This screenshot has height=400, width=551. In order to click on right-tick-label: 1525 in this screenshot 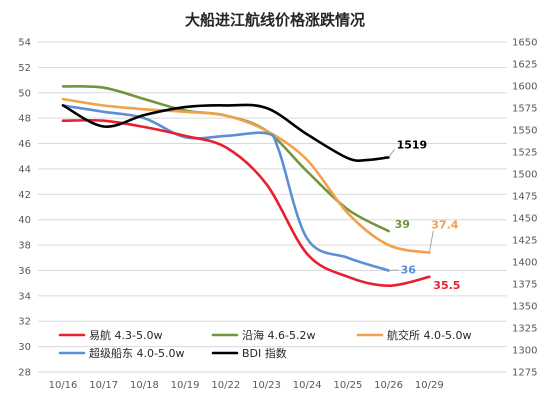, I will do `click(524, 153)`.